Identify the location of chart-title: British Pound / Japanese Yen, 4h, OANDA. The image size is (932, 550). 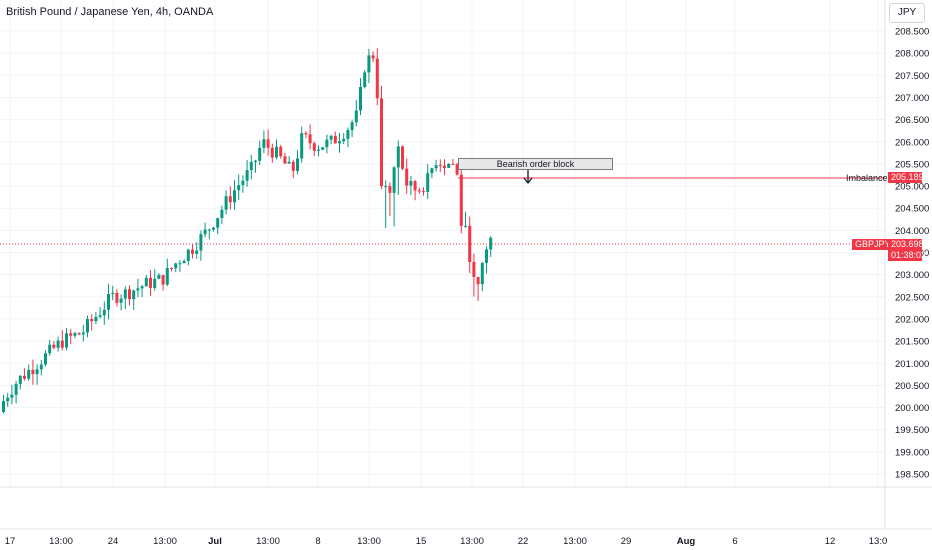
(110, 12).